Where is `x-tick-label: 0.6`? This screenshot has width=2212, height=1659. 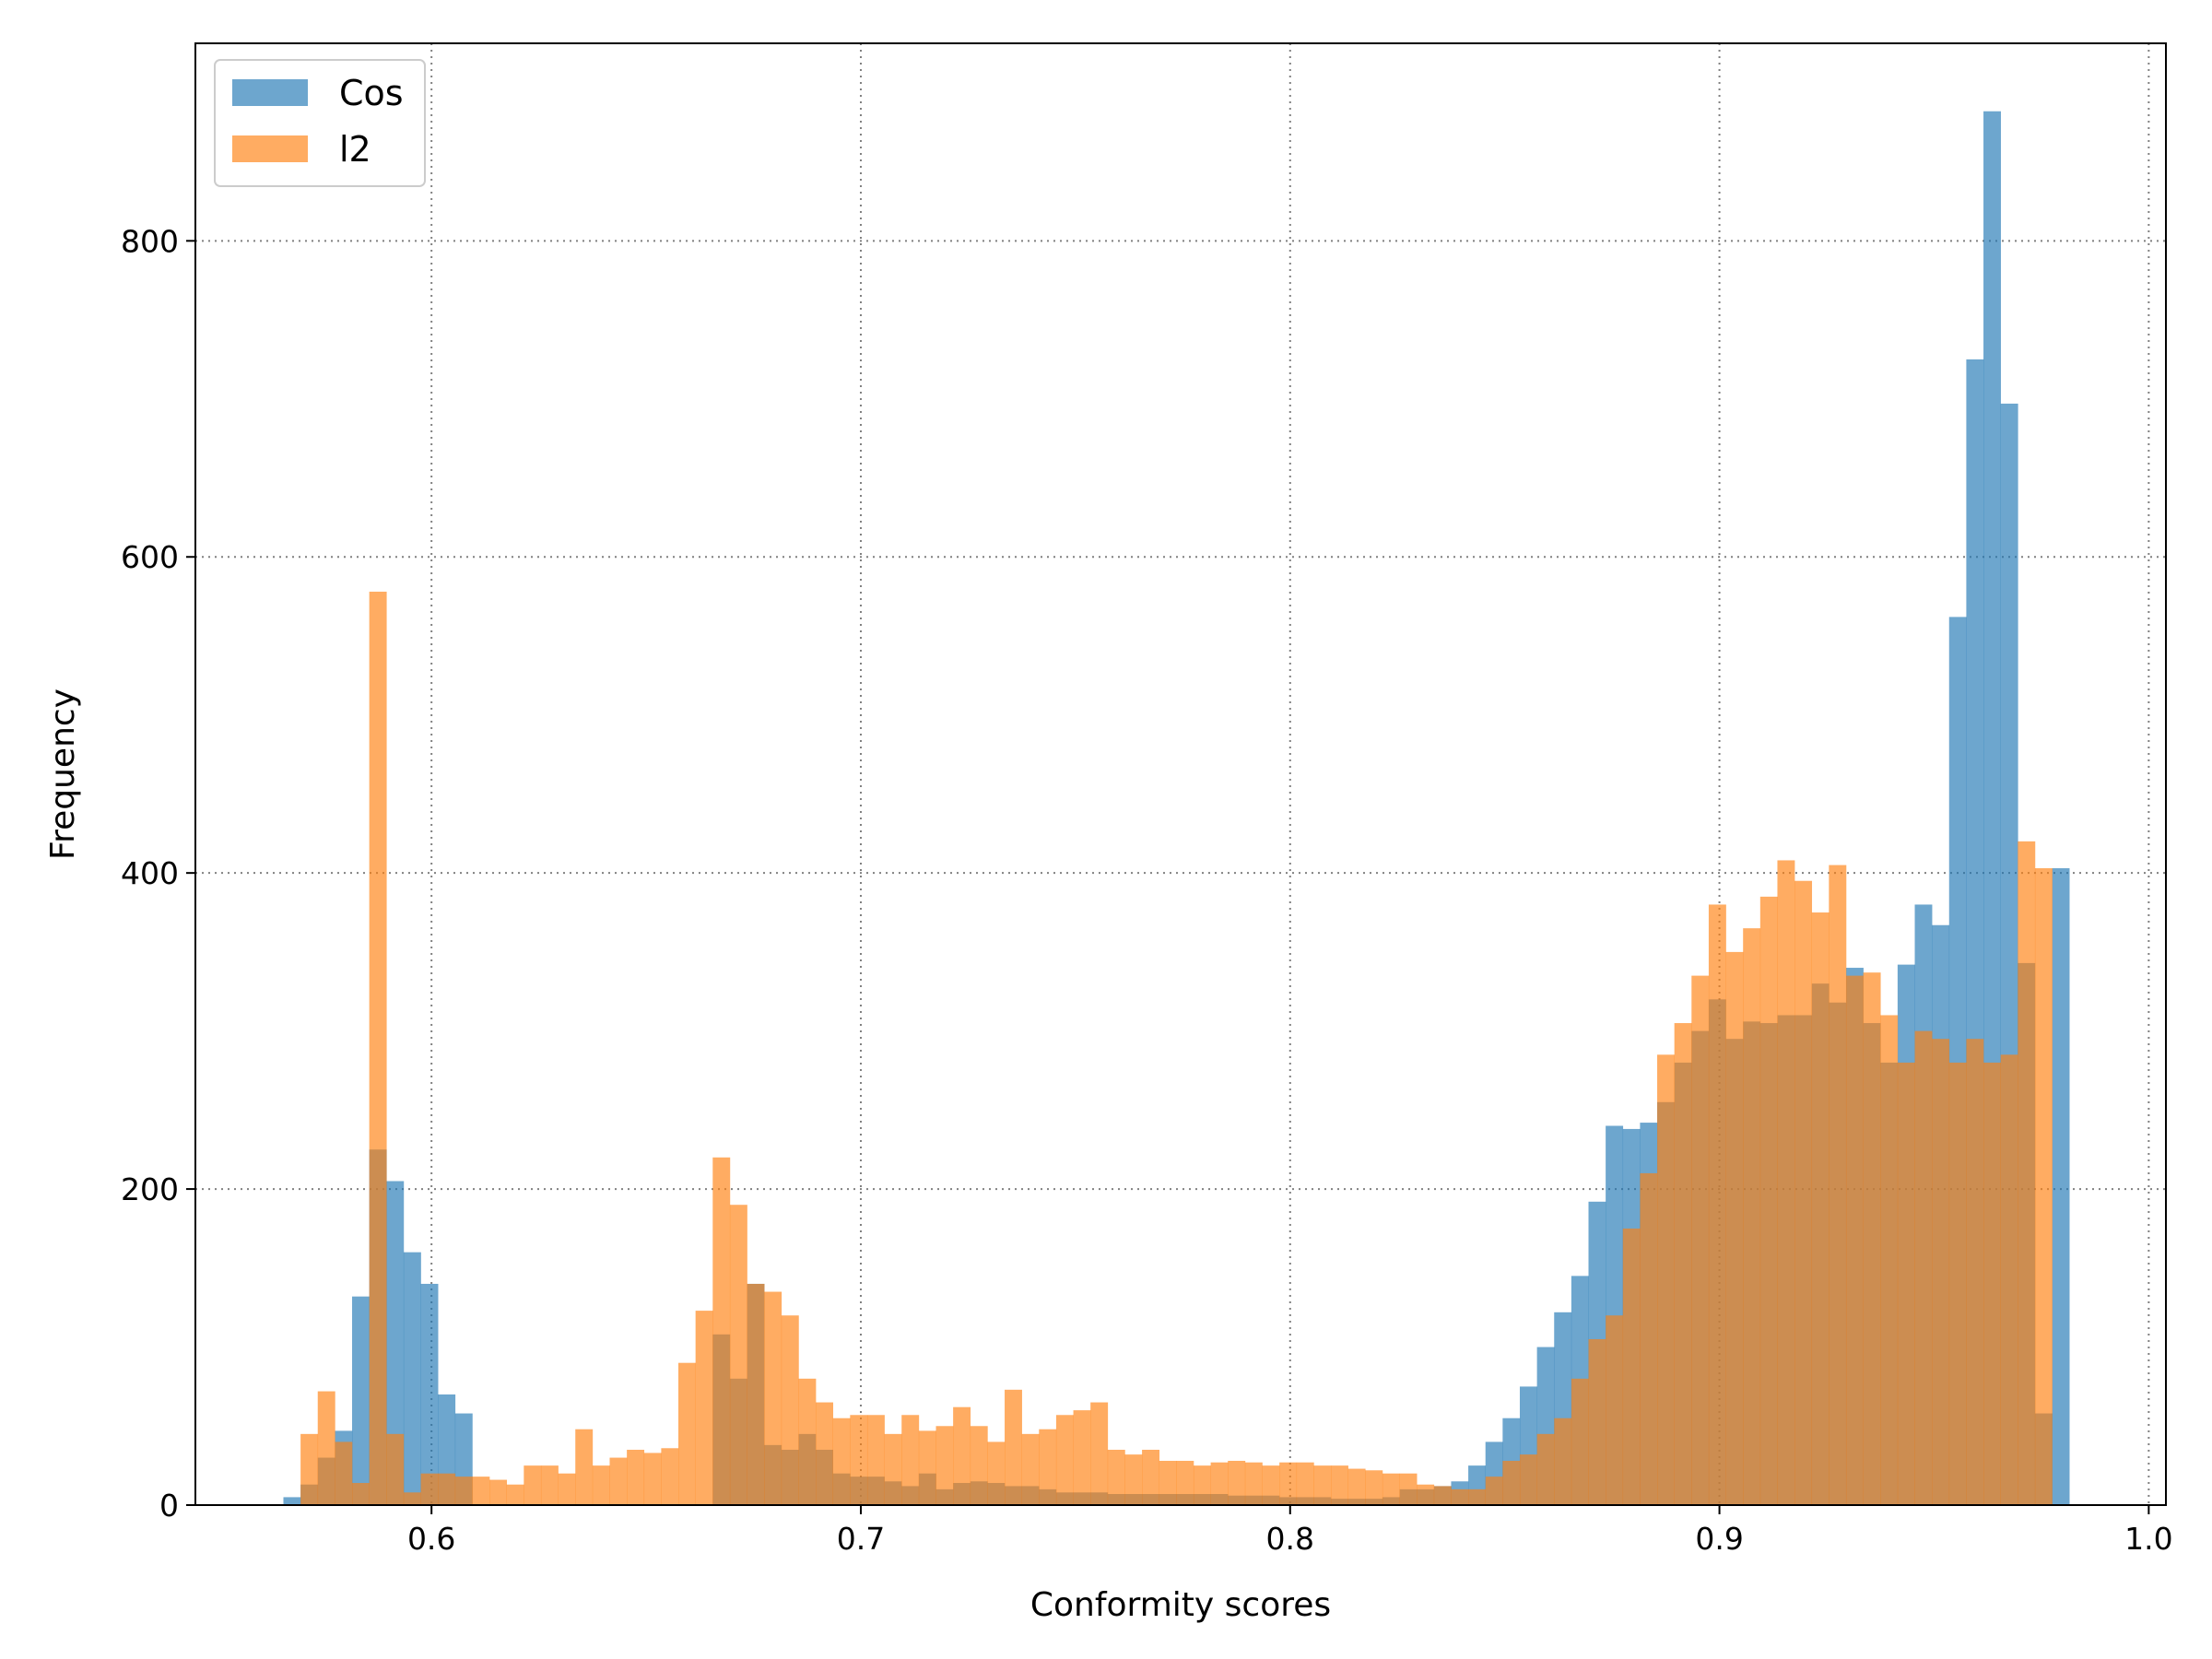 x-tick-label: 0.6 is located at coordinates (431, 1539).